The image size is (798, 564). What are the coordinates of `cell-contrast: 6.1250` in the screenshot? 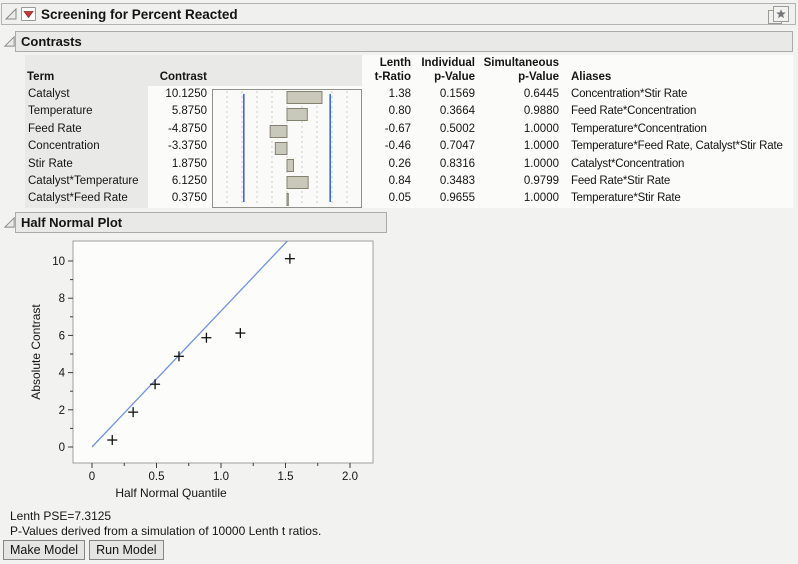 It's located at (189, 180).